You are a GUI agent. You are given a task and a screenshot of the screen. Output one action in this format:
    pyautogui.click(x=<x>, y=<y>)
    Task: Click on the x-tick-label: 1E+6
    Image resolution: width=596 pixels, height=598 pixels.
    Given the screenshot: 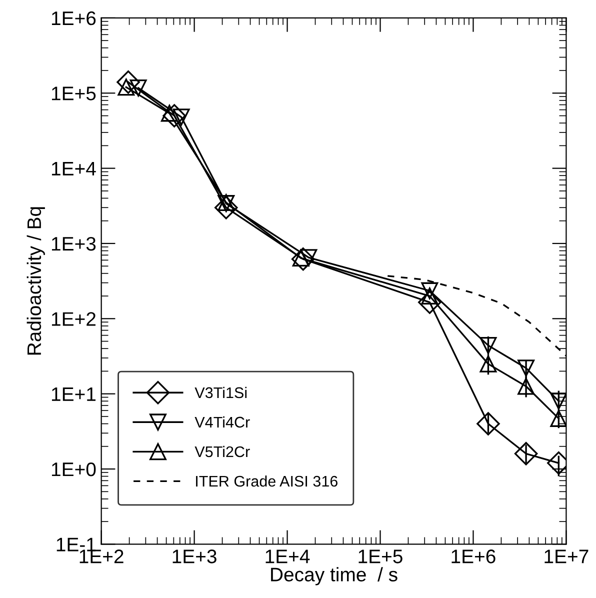 What is the action you would take?
    pyautogui.click(x=474, y=557)
    